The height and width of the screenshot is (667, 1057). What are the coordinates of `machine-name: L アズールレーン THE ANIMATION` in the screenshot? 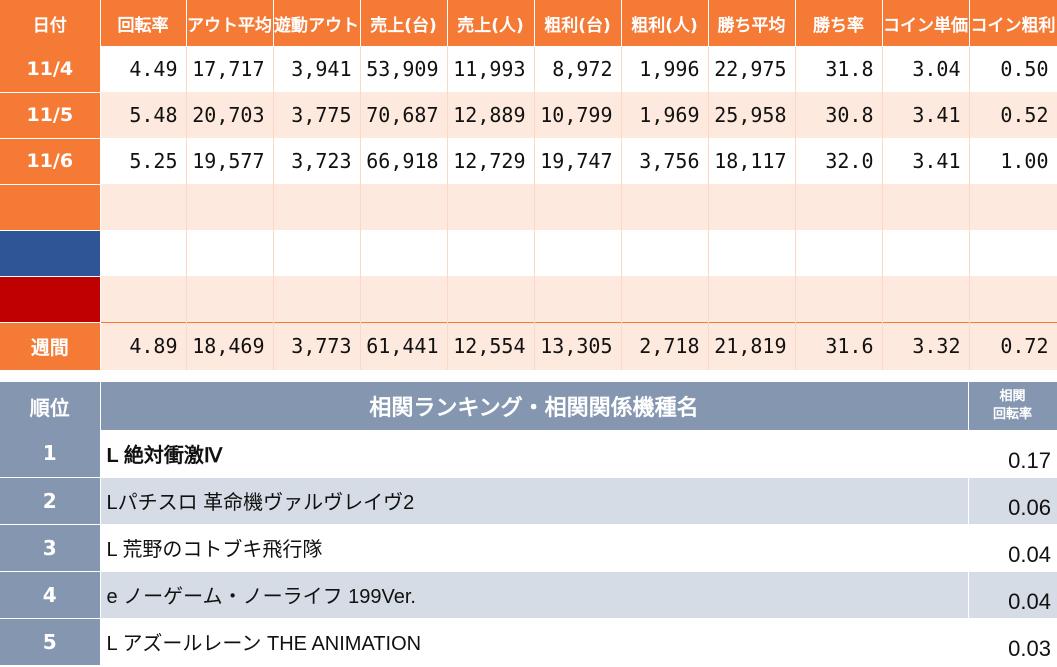 It's located at (534, 642).